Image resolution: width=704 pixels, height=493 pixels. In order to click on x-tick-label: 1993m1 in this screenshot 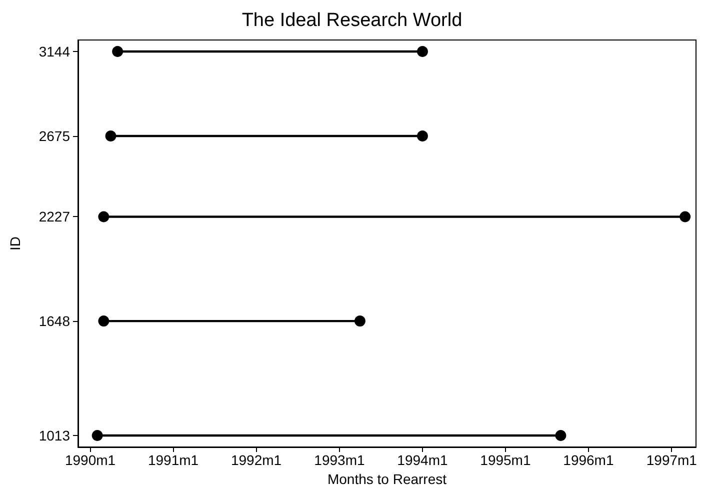, I will do `click(339, 460)`.